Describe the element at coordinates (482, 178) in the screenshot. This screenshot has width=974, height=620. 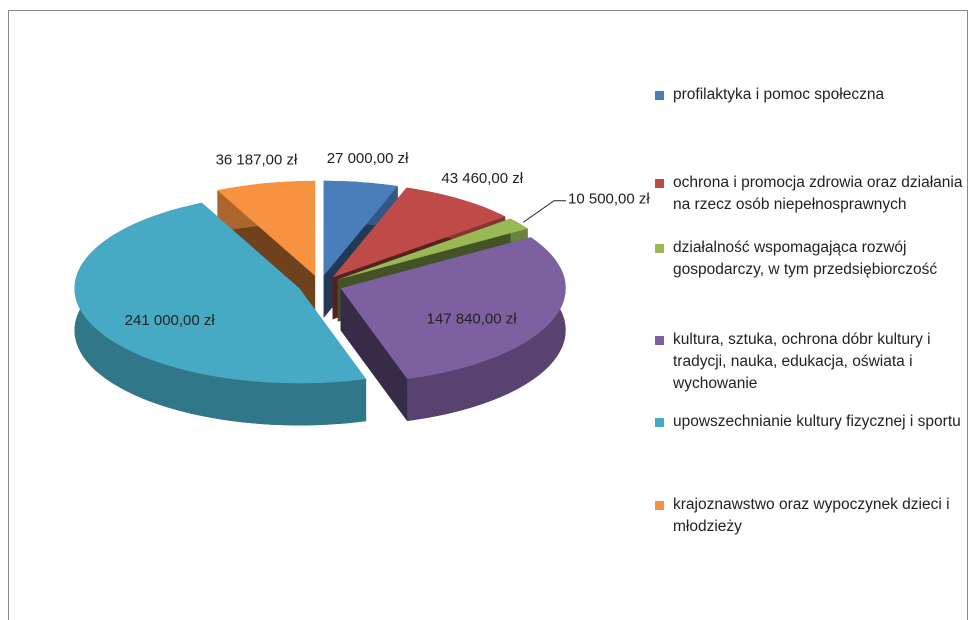
I see `data-label: 43 460,00 zł` at that location.